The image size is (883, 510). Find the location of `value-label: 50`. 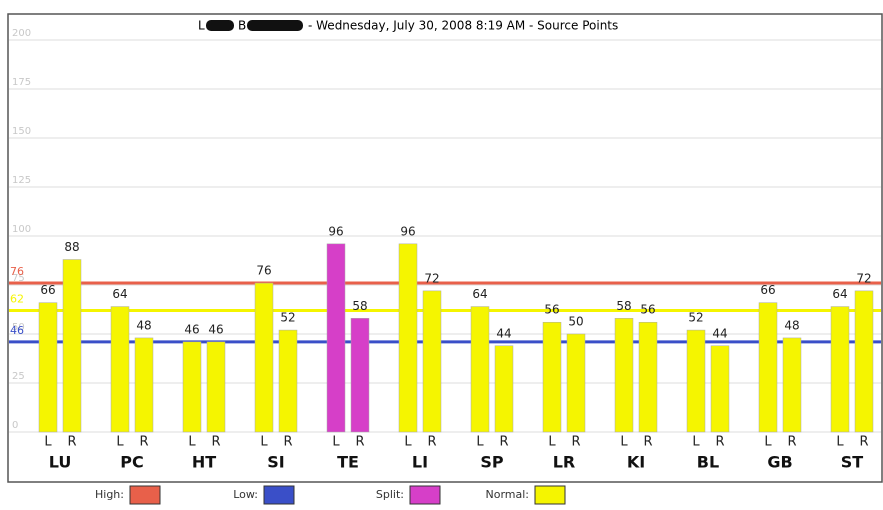

value-label: 50 is located at coordinates (575, 322).